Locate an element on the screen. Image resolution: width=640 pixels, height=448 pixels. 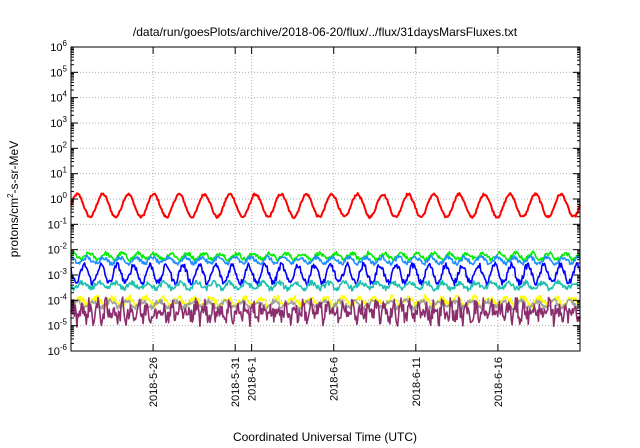
y-tick-label: 10⁻⁵ is located at coordinates (58, 325).